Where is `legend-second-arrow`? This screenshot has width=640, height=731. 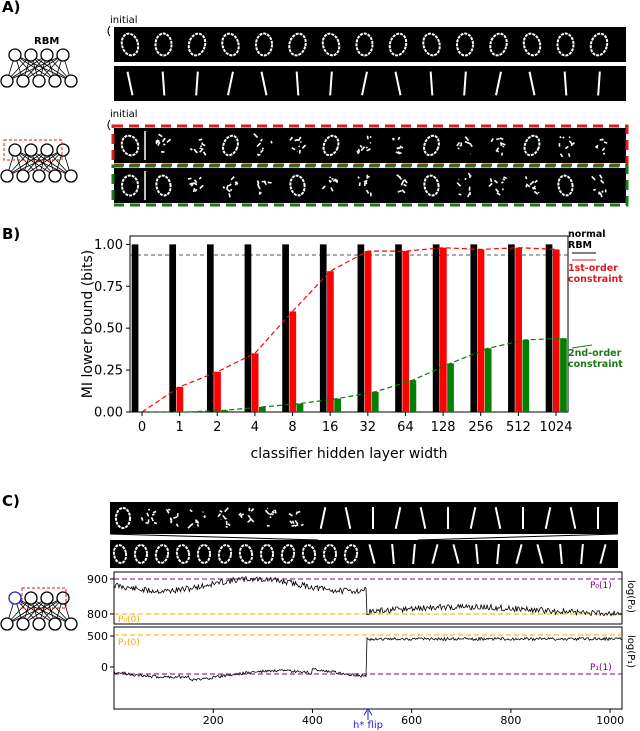
legend-second-arrow is located at coordinates (582, 346).